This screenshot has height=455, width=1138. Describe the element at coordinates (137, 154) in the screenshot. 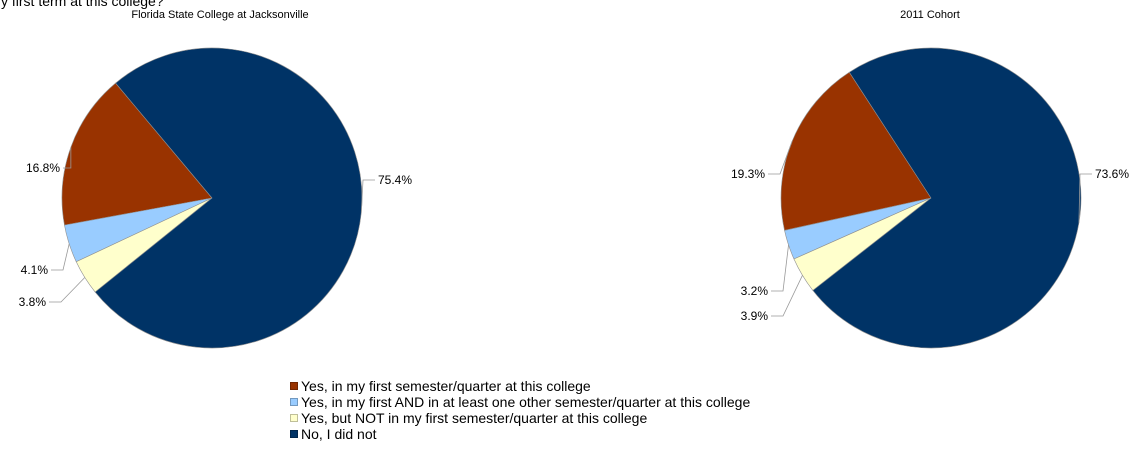

I see `pie-slice` at that location.